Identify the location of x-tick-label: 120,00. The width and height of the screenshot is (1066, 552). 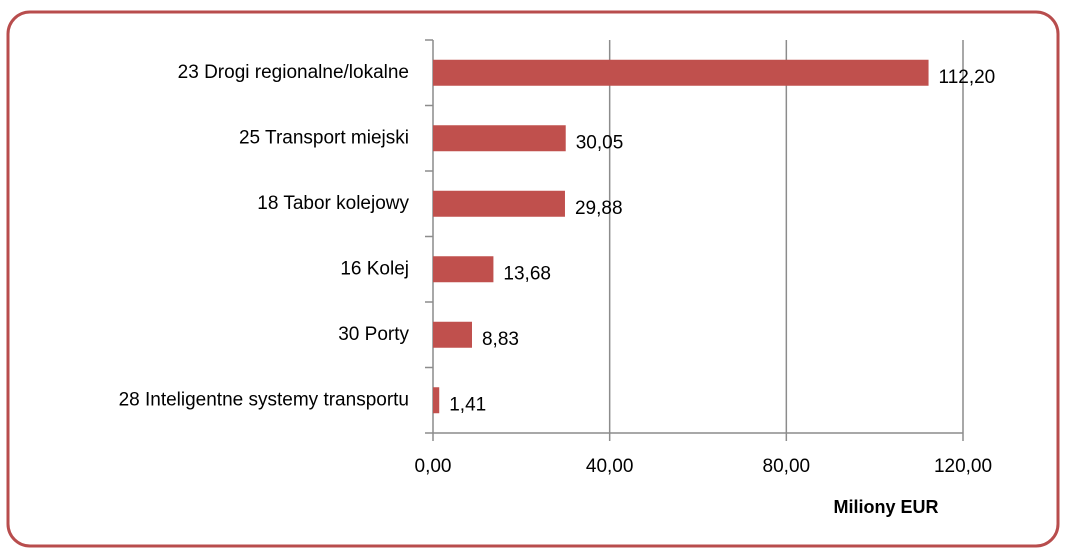
(963, 466).